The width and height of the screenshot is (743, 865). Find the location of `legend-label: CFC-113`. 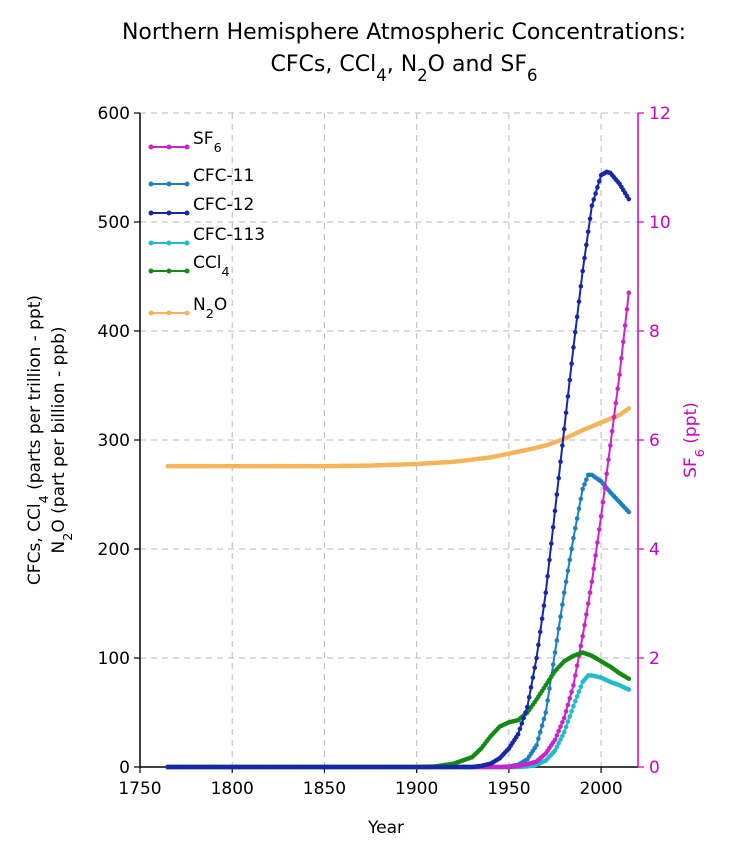

legend-label: CFC-113 is located at coordinates (229, 235).